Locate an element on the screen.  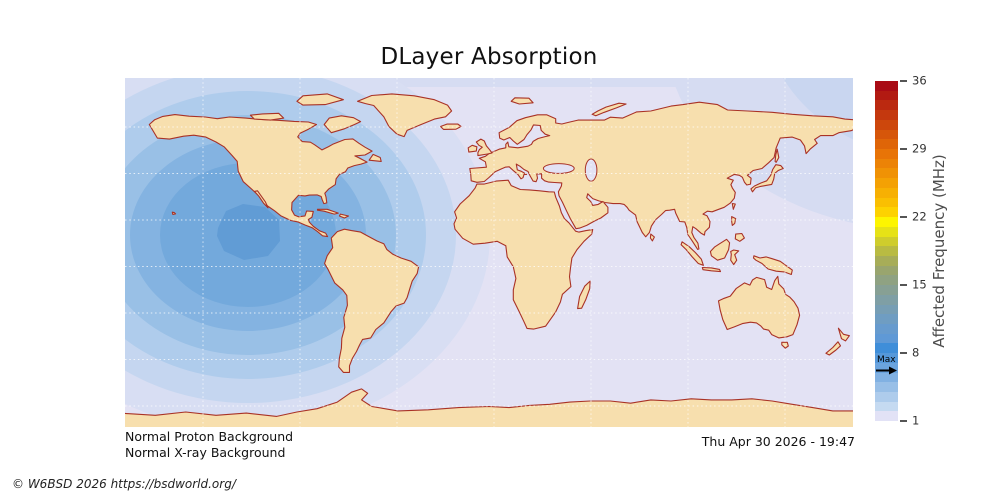
copyright-label: © W6BSD 2026 https://bsdworld.org/ is located at coordinates (124, 484).